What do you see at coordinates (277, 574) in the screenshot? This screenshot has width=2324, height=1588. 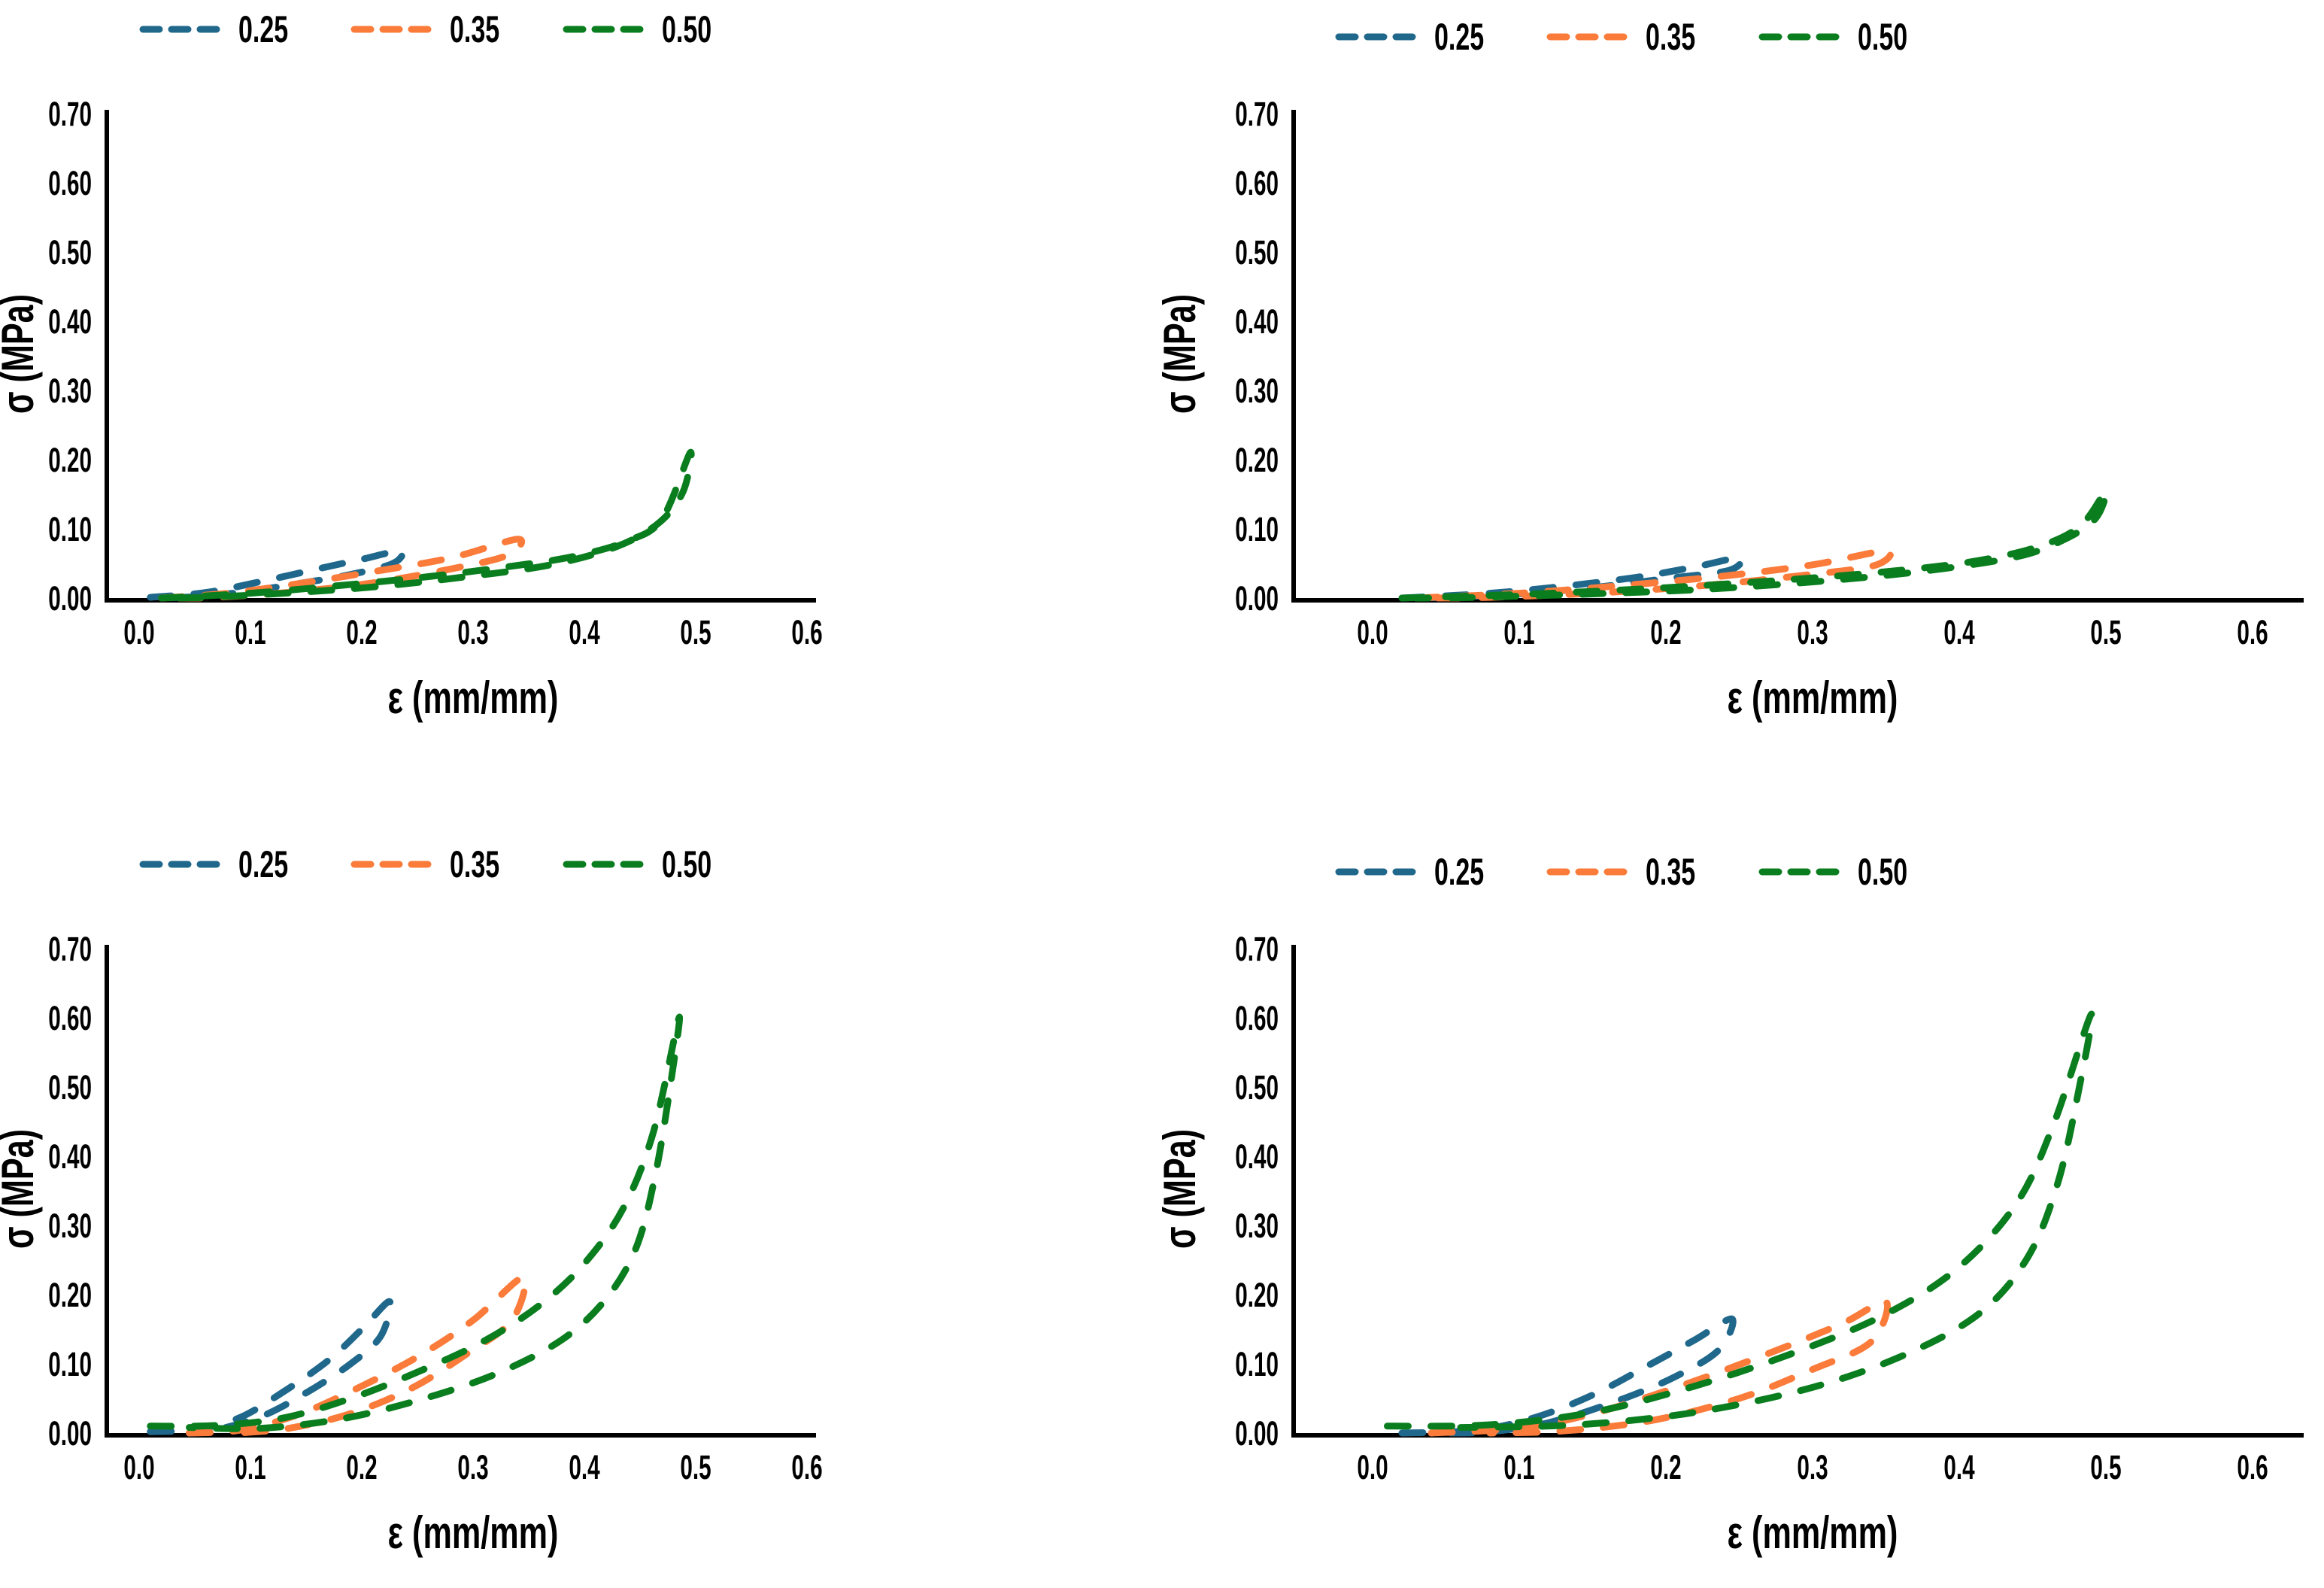 I see `series-0.25-curve` at bounding box center [277, 574].